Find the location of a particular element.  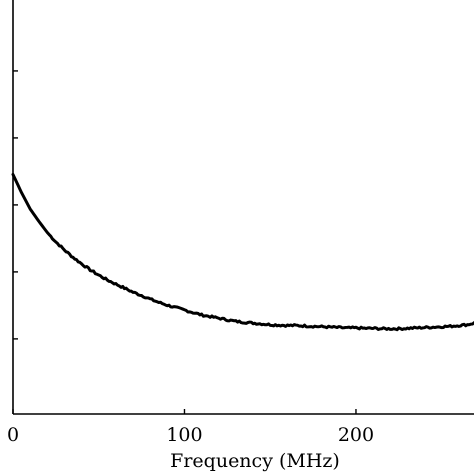

y-ticks is located at coordinates (15, 205).